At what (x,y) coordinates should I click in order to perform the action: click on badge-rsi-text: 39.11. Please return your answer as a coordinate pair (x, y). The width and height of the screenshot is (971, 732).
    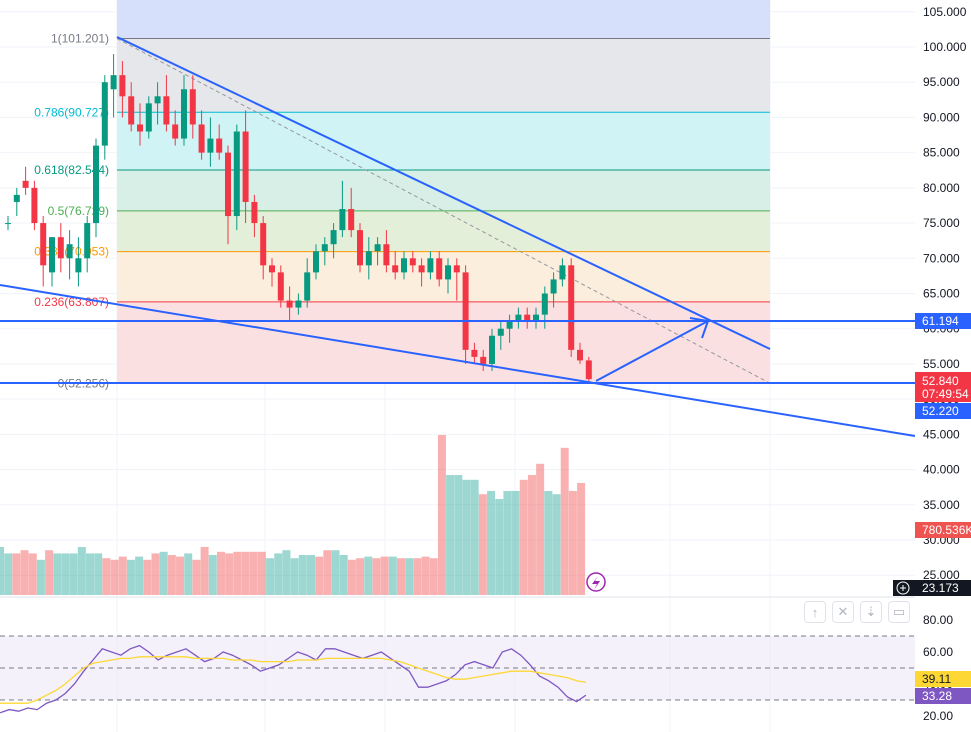
    Looking at the image, I should click on (936, 679).